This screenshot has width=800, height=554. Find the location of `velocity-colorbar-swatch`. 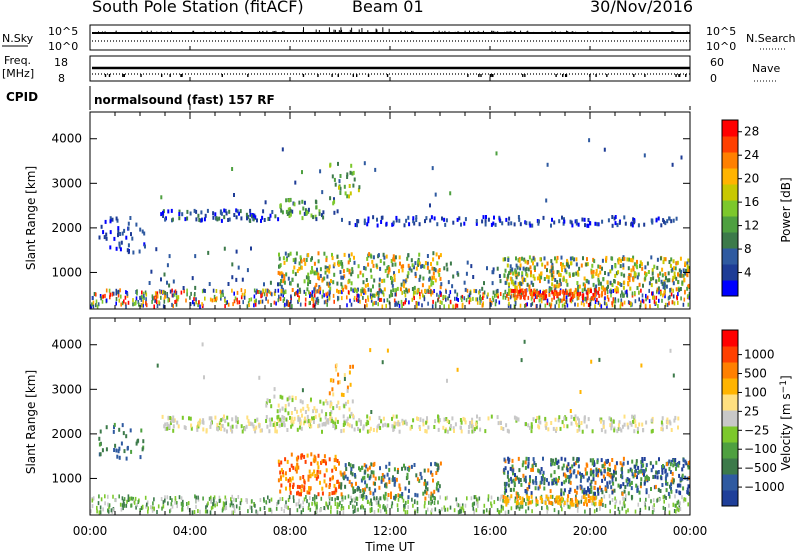

velocity-colorbar-swatch is located at coordinates (730, 386).